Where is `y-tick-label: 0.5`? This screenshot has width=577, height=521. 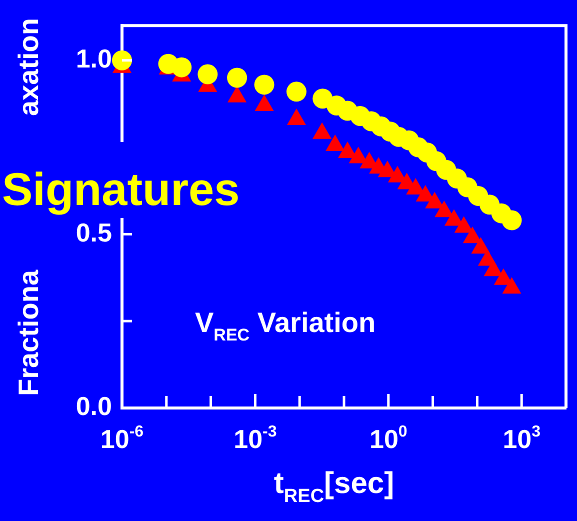 y-tick-label: 0.5 is located at coordinates (94, 232).